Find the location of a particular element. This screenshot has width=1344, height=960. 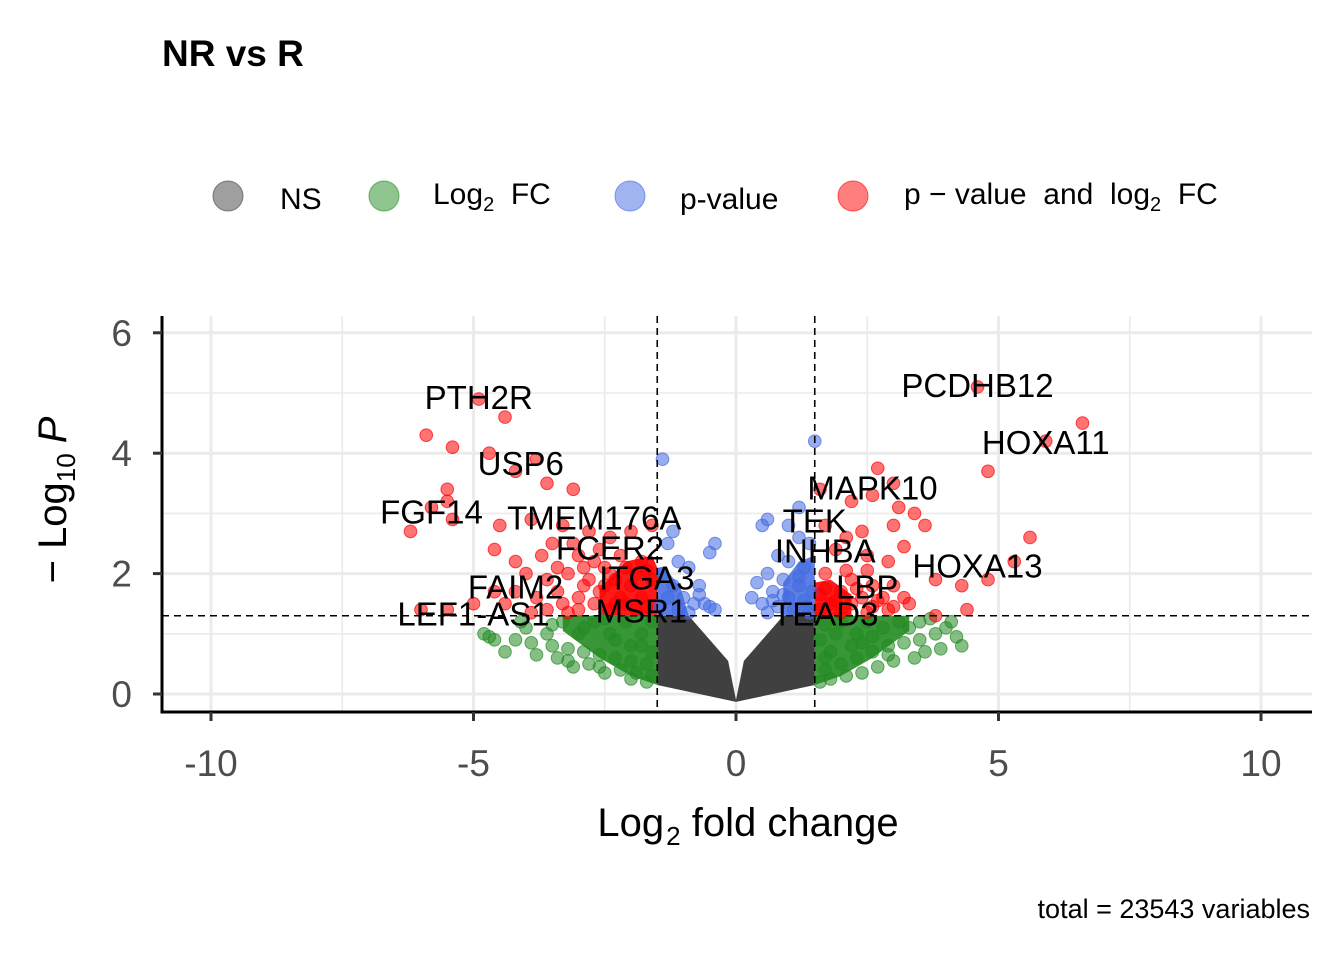

chart-title: NR vs R is located at coordinates (233, 53).